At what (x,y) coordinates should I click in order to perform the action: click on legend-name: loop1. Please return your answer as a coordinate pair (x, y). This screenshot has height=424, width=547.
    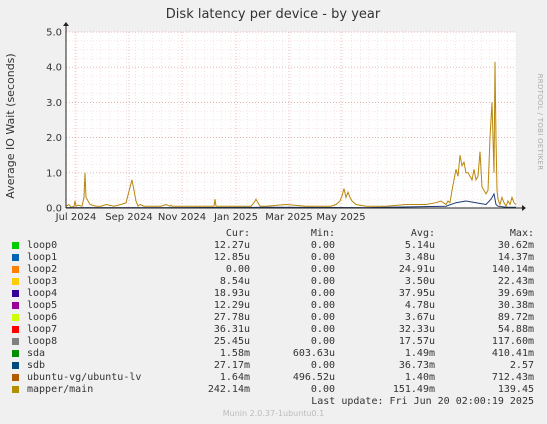
    Looking at the image, I should click on (42, 257).